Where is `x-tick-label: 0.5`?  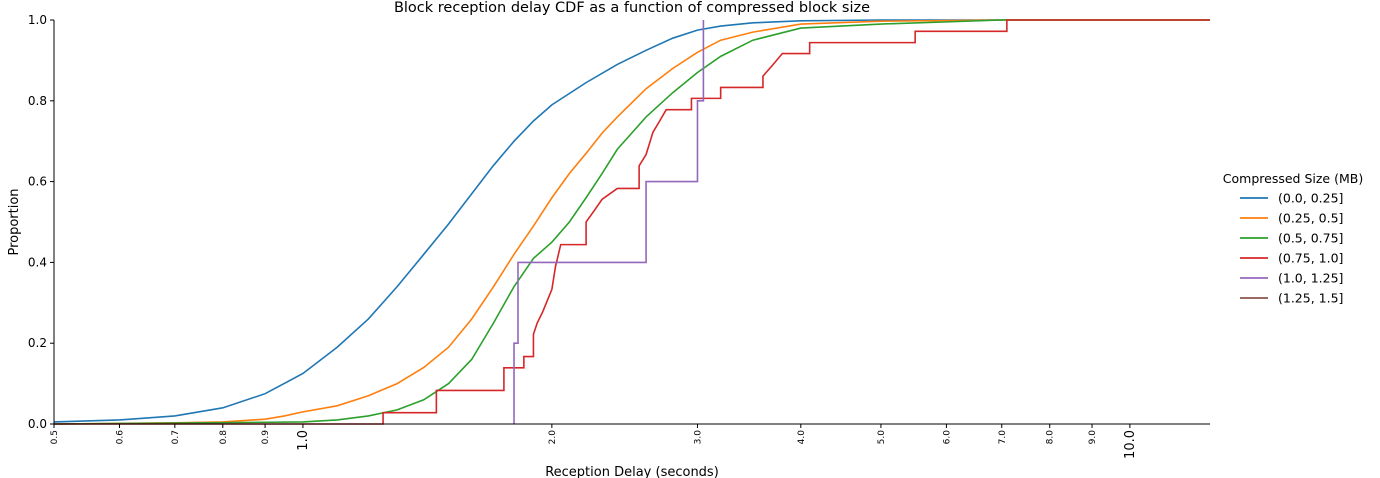
x-tick-label: 0.5 is located at coordinates (55, 437).